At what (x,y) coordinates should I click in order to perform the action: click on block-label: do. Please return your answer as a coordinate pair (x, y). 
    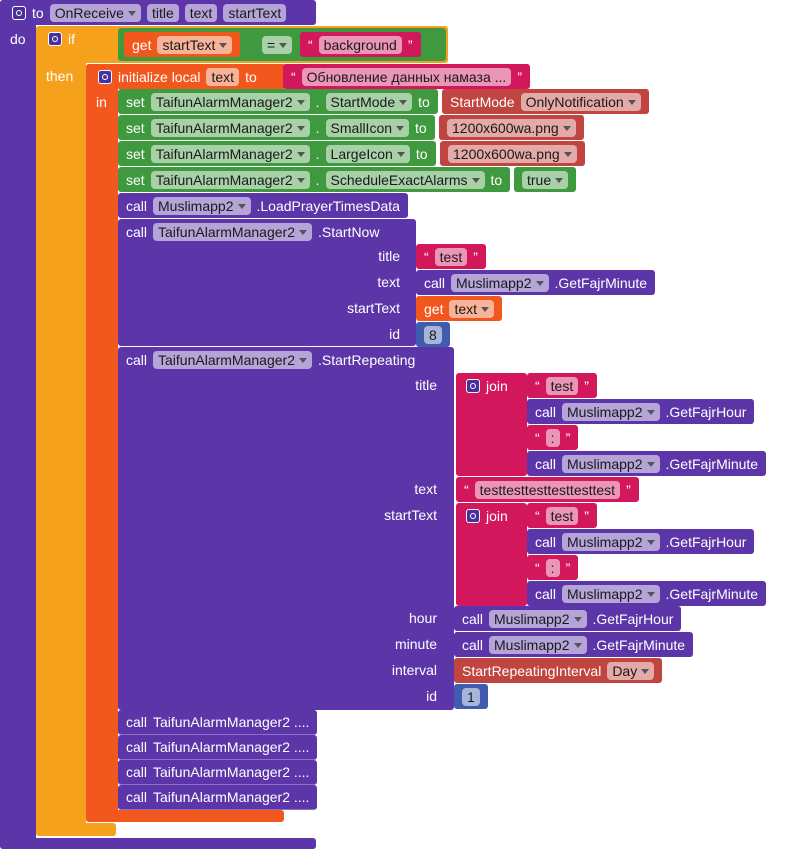
    Looking at the image, I should click on (18, 38).